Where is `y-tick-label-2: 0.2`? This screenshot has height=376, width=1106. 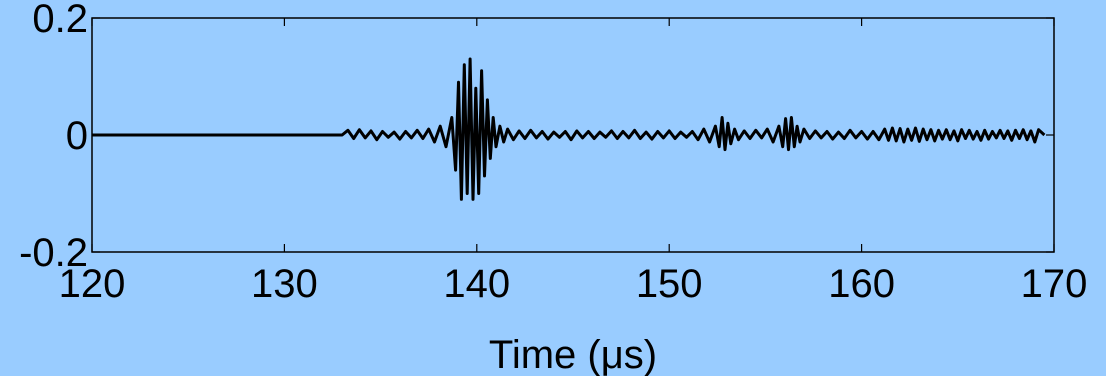 y-tick-label-2: 0.2 is located at coordinates (60, 20).